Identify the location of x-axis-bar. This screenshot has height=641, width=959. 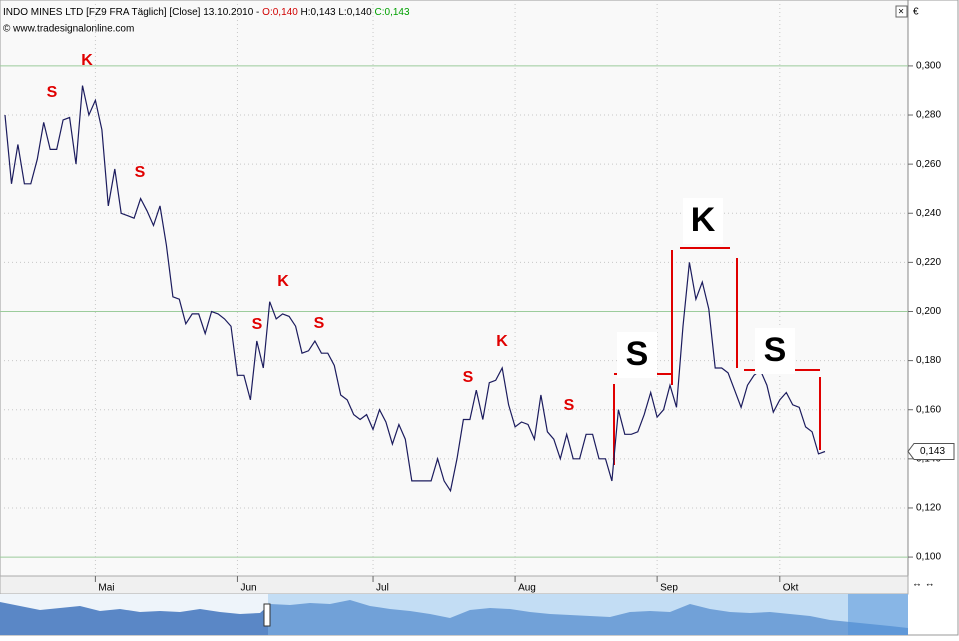
(454, 585).